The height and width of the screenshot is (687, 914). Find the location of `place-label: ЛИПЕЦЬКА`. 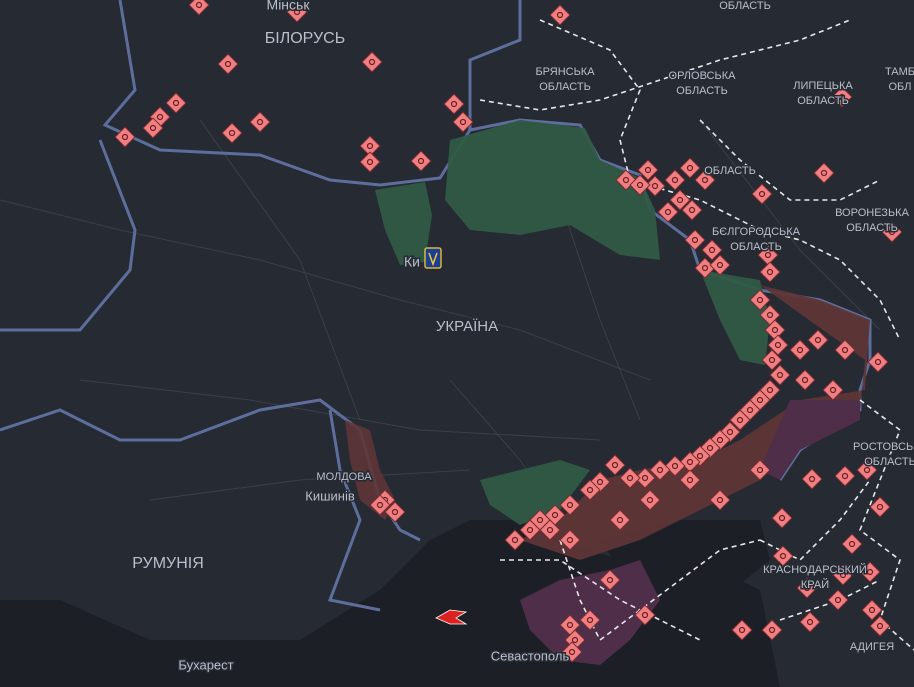

place-label: ЛИПЕЦЬКА is located at coordinates (823, 86).